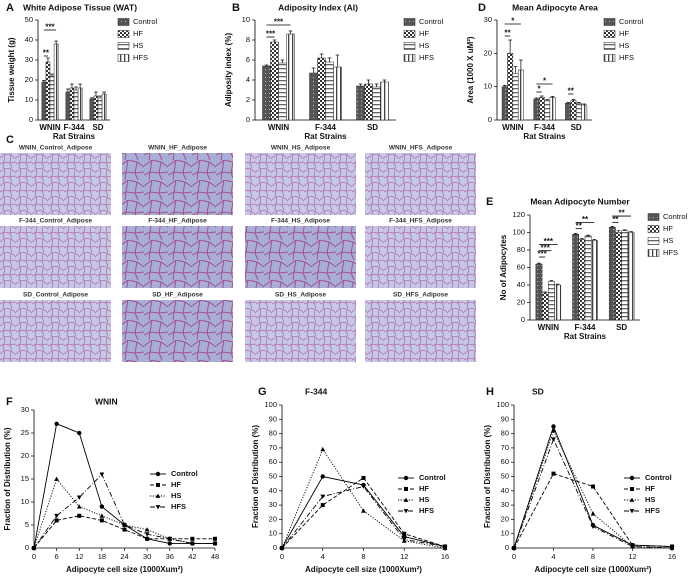  Describe the element at coordinates (158, 485) in the screenshot. I see `legend-marker` at that location.